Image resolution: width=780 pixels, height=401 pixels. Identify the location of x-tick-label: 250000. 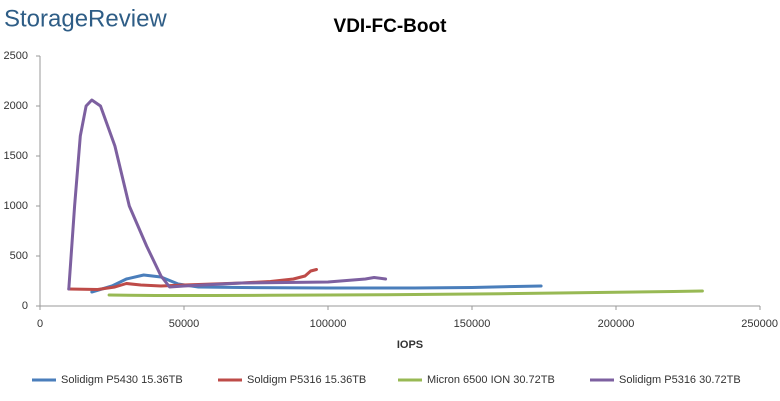
(759, 324).